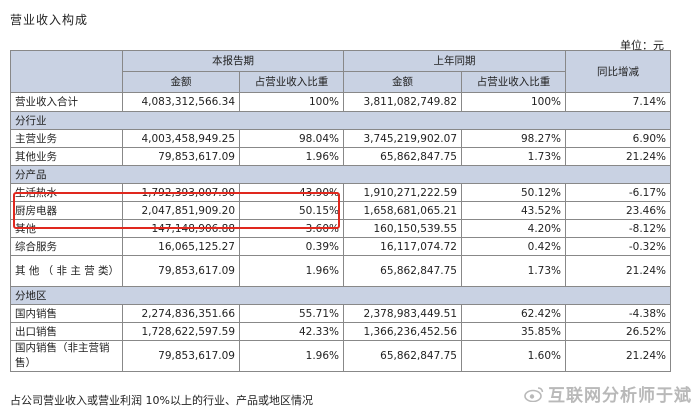 This screenshot has width=700, height=414. What do you see at coordinates (233, 61) in the screenshot?
I see `header-current-period: 本报告期` at bounding box center [233, 61].